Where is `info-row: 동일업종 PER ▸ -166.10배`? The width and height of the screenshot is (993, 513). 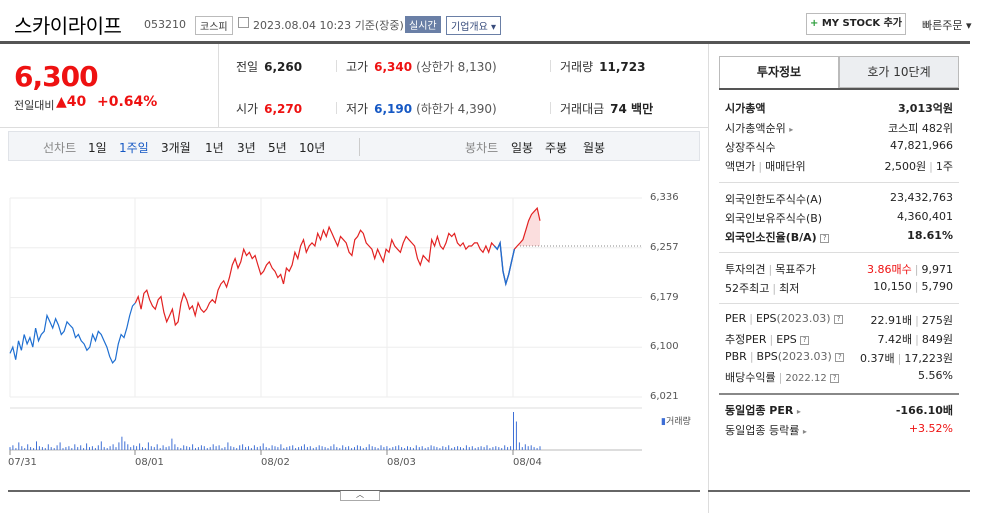
info-row: 동일업종 PER ▸ -166.10배 is located at coordinates (839, 410).